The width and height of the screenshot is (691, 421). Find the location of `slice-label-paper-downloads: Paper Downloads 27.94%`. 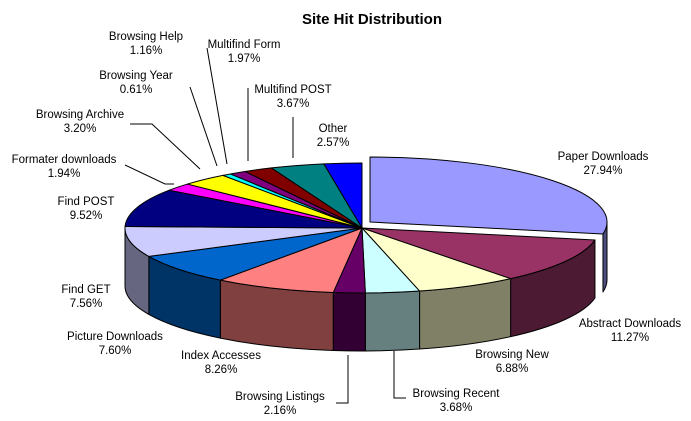

slice-label-paper-downloads: Paper Downloads 27.94% is located at coordinates (603, 164).